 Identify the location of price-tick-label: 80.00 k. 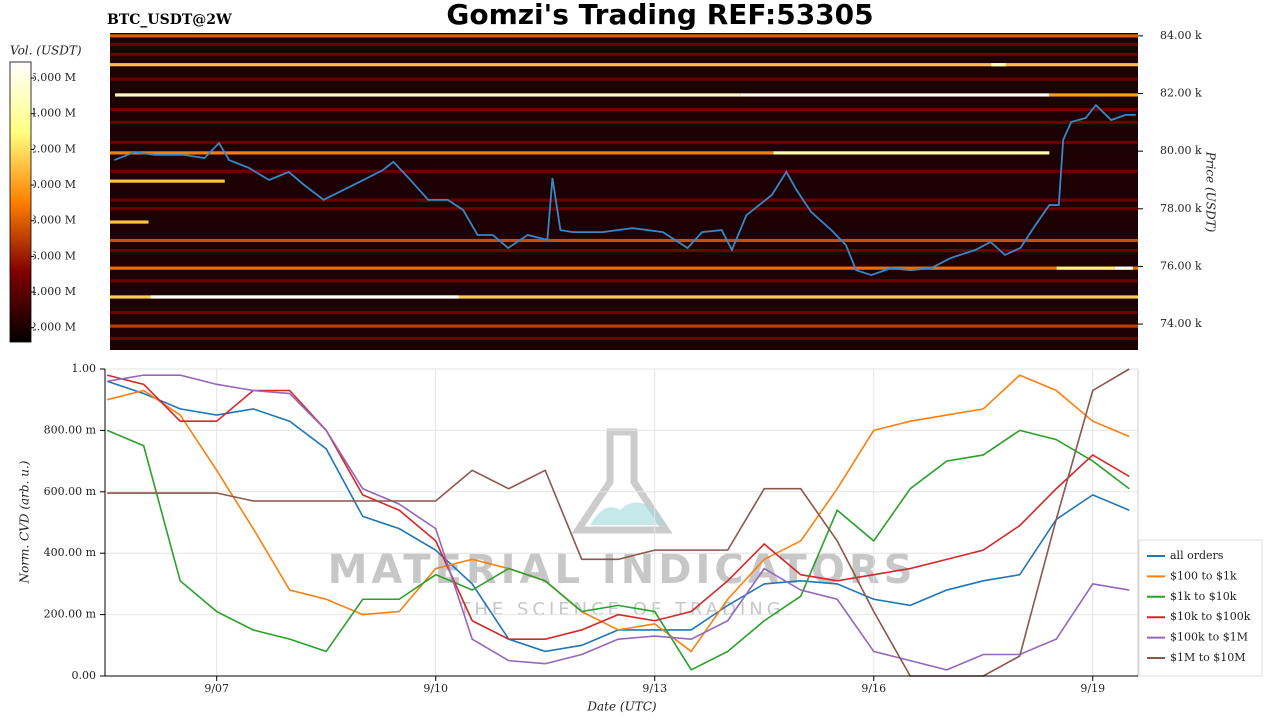
(1181, 150).